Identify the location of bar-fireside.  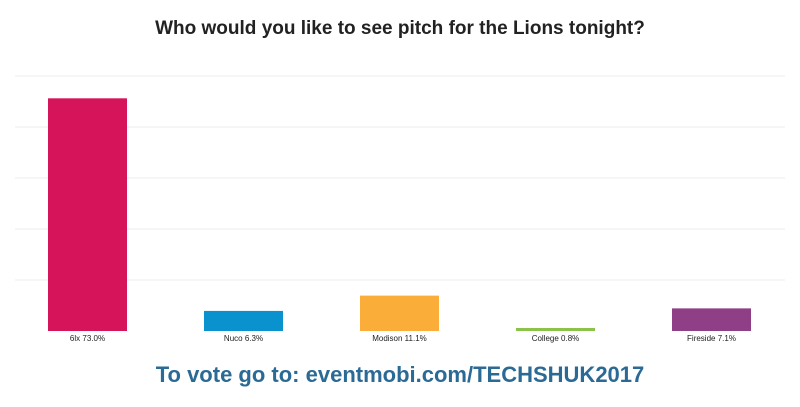
(711, 319).